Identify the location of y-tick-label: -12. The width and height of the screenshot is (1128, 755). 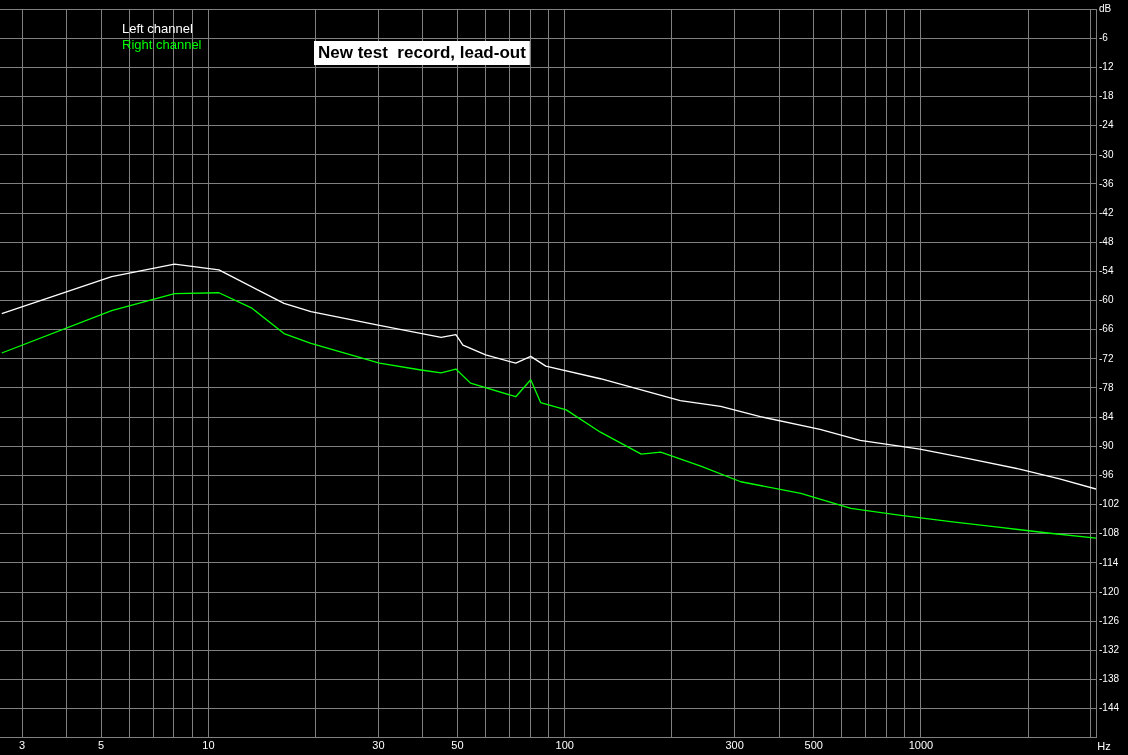
(1106, 67).